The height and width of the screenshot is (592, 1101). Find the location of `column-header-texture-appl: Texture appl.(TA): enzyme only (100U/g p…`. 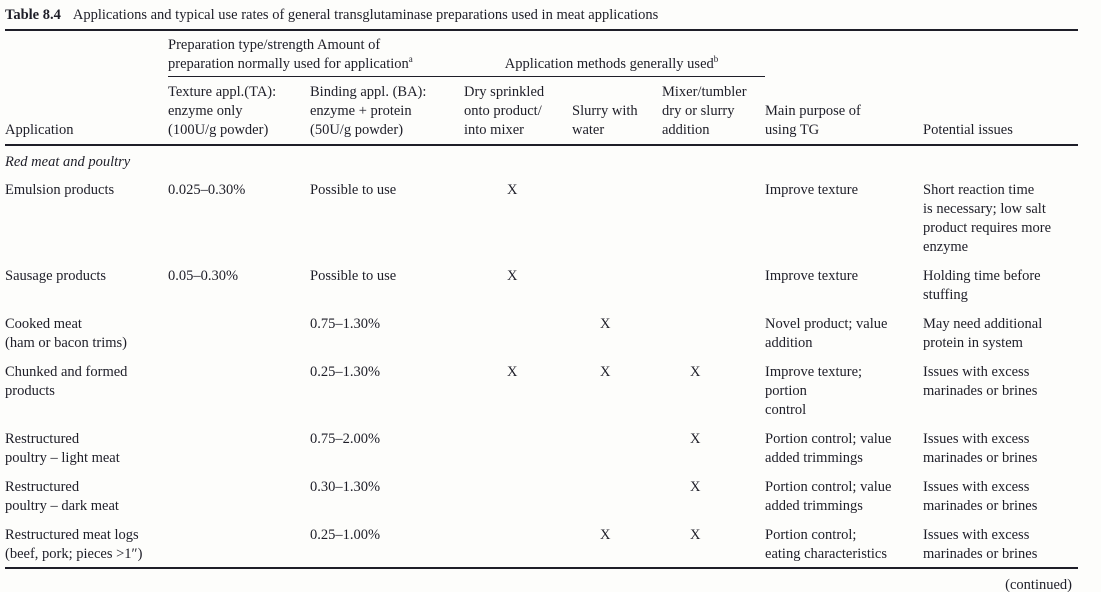

column-header-texture-appl: Texture appl.(TA): enzyme only (100U/g p… is located at coordinates (239, 111).